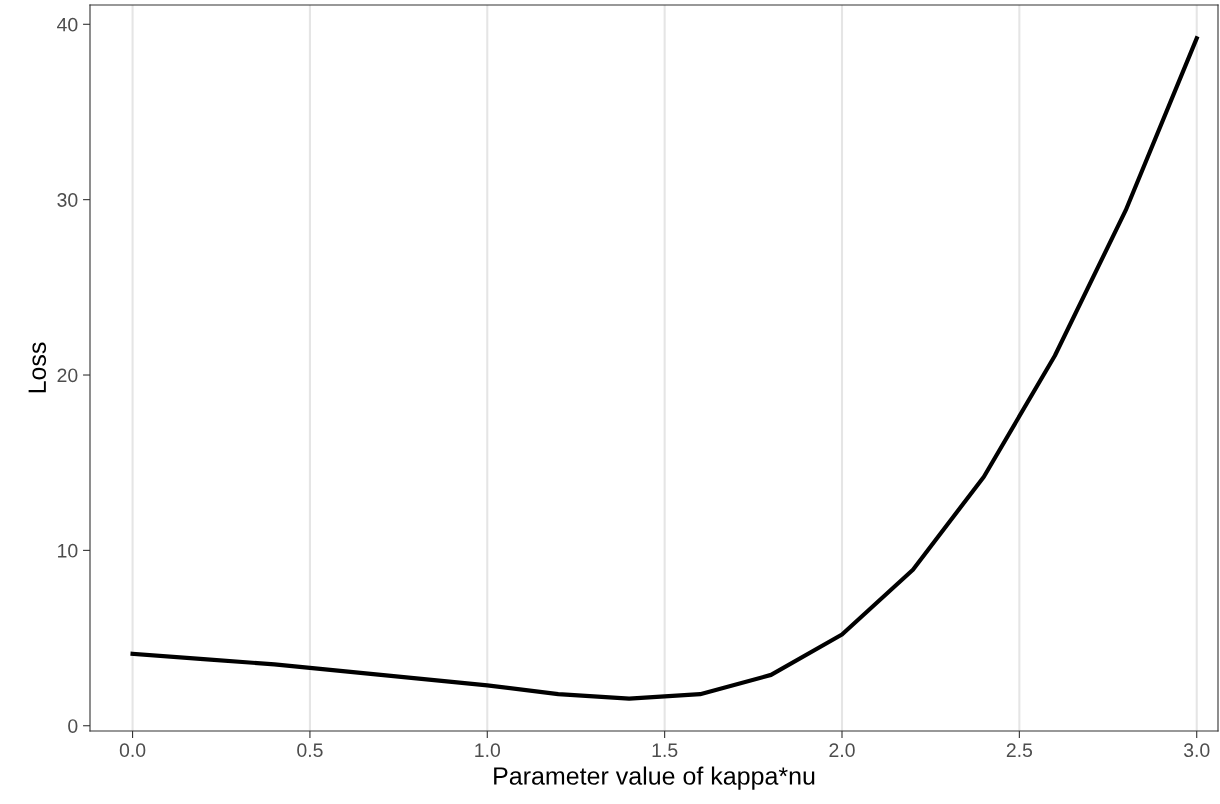 This screenshot has width=1220, height=804. What do you see at coordinates (842, 750) in the screenshot?
I see `x-tick-label: 2.0` at bounding box center [842, 750].